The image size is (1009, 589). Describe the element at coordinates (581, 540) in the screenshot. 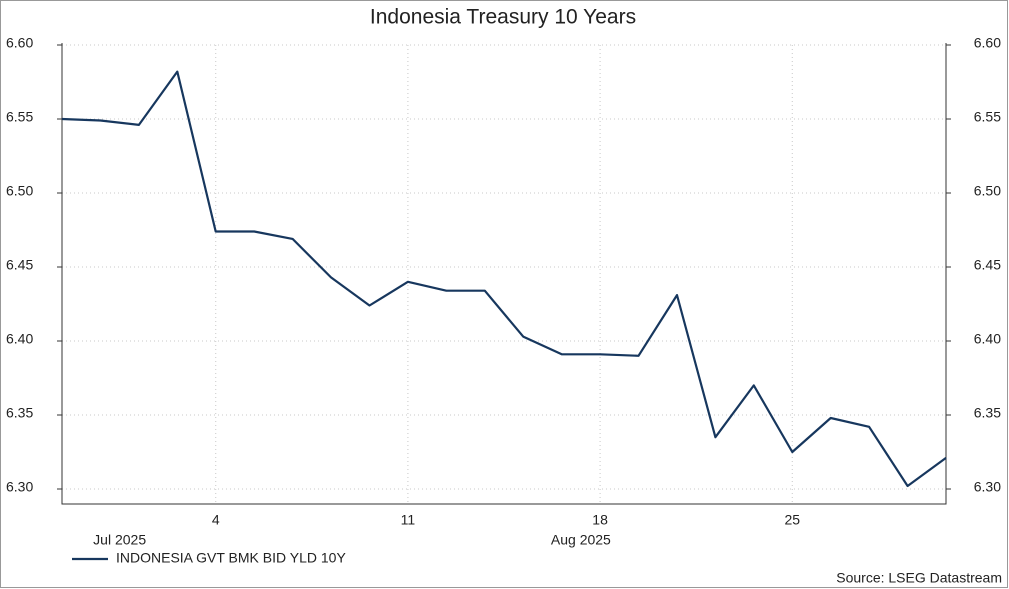

I see `x-group-label: Aug 2025` at that location.